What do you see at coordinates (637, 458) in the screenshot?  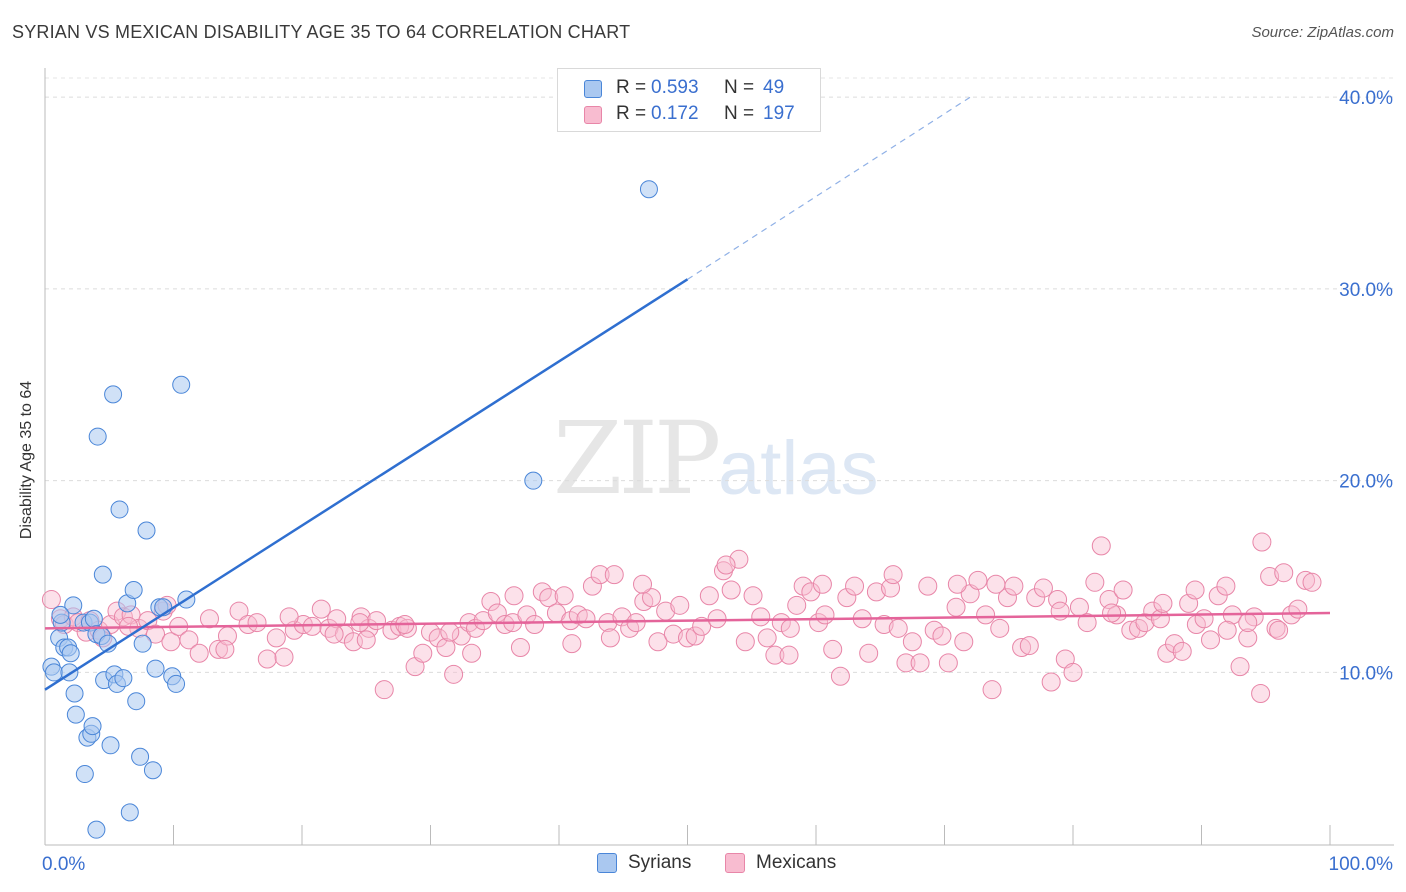 I see `watermark-zip: ZIP` at bounding box center [637, 458].